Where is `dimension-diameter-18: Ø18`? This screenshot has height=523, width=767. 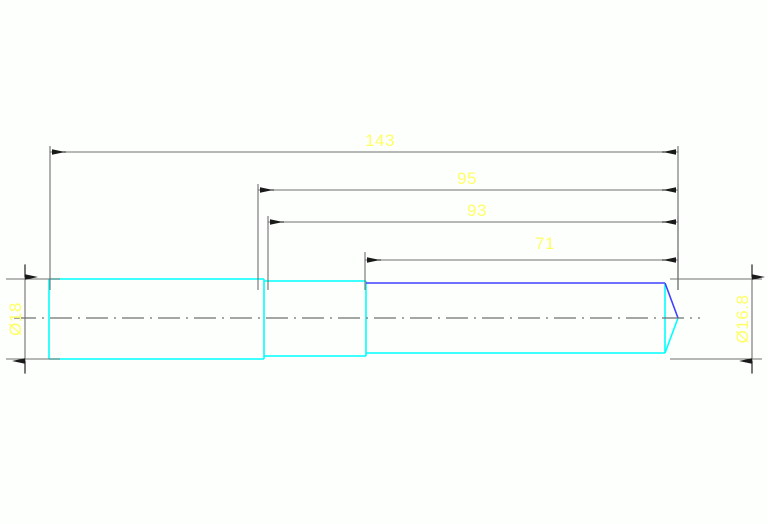 dimension-diameter-18: Ø18 is located at coordinates (33, 319).